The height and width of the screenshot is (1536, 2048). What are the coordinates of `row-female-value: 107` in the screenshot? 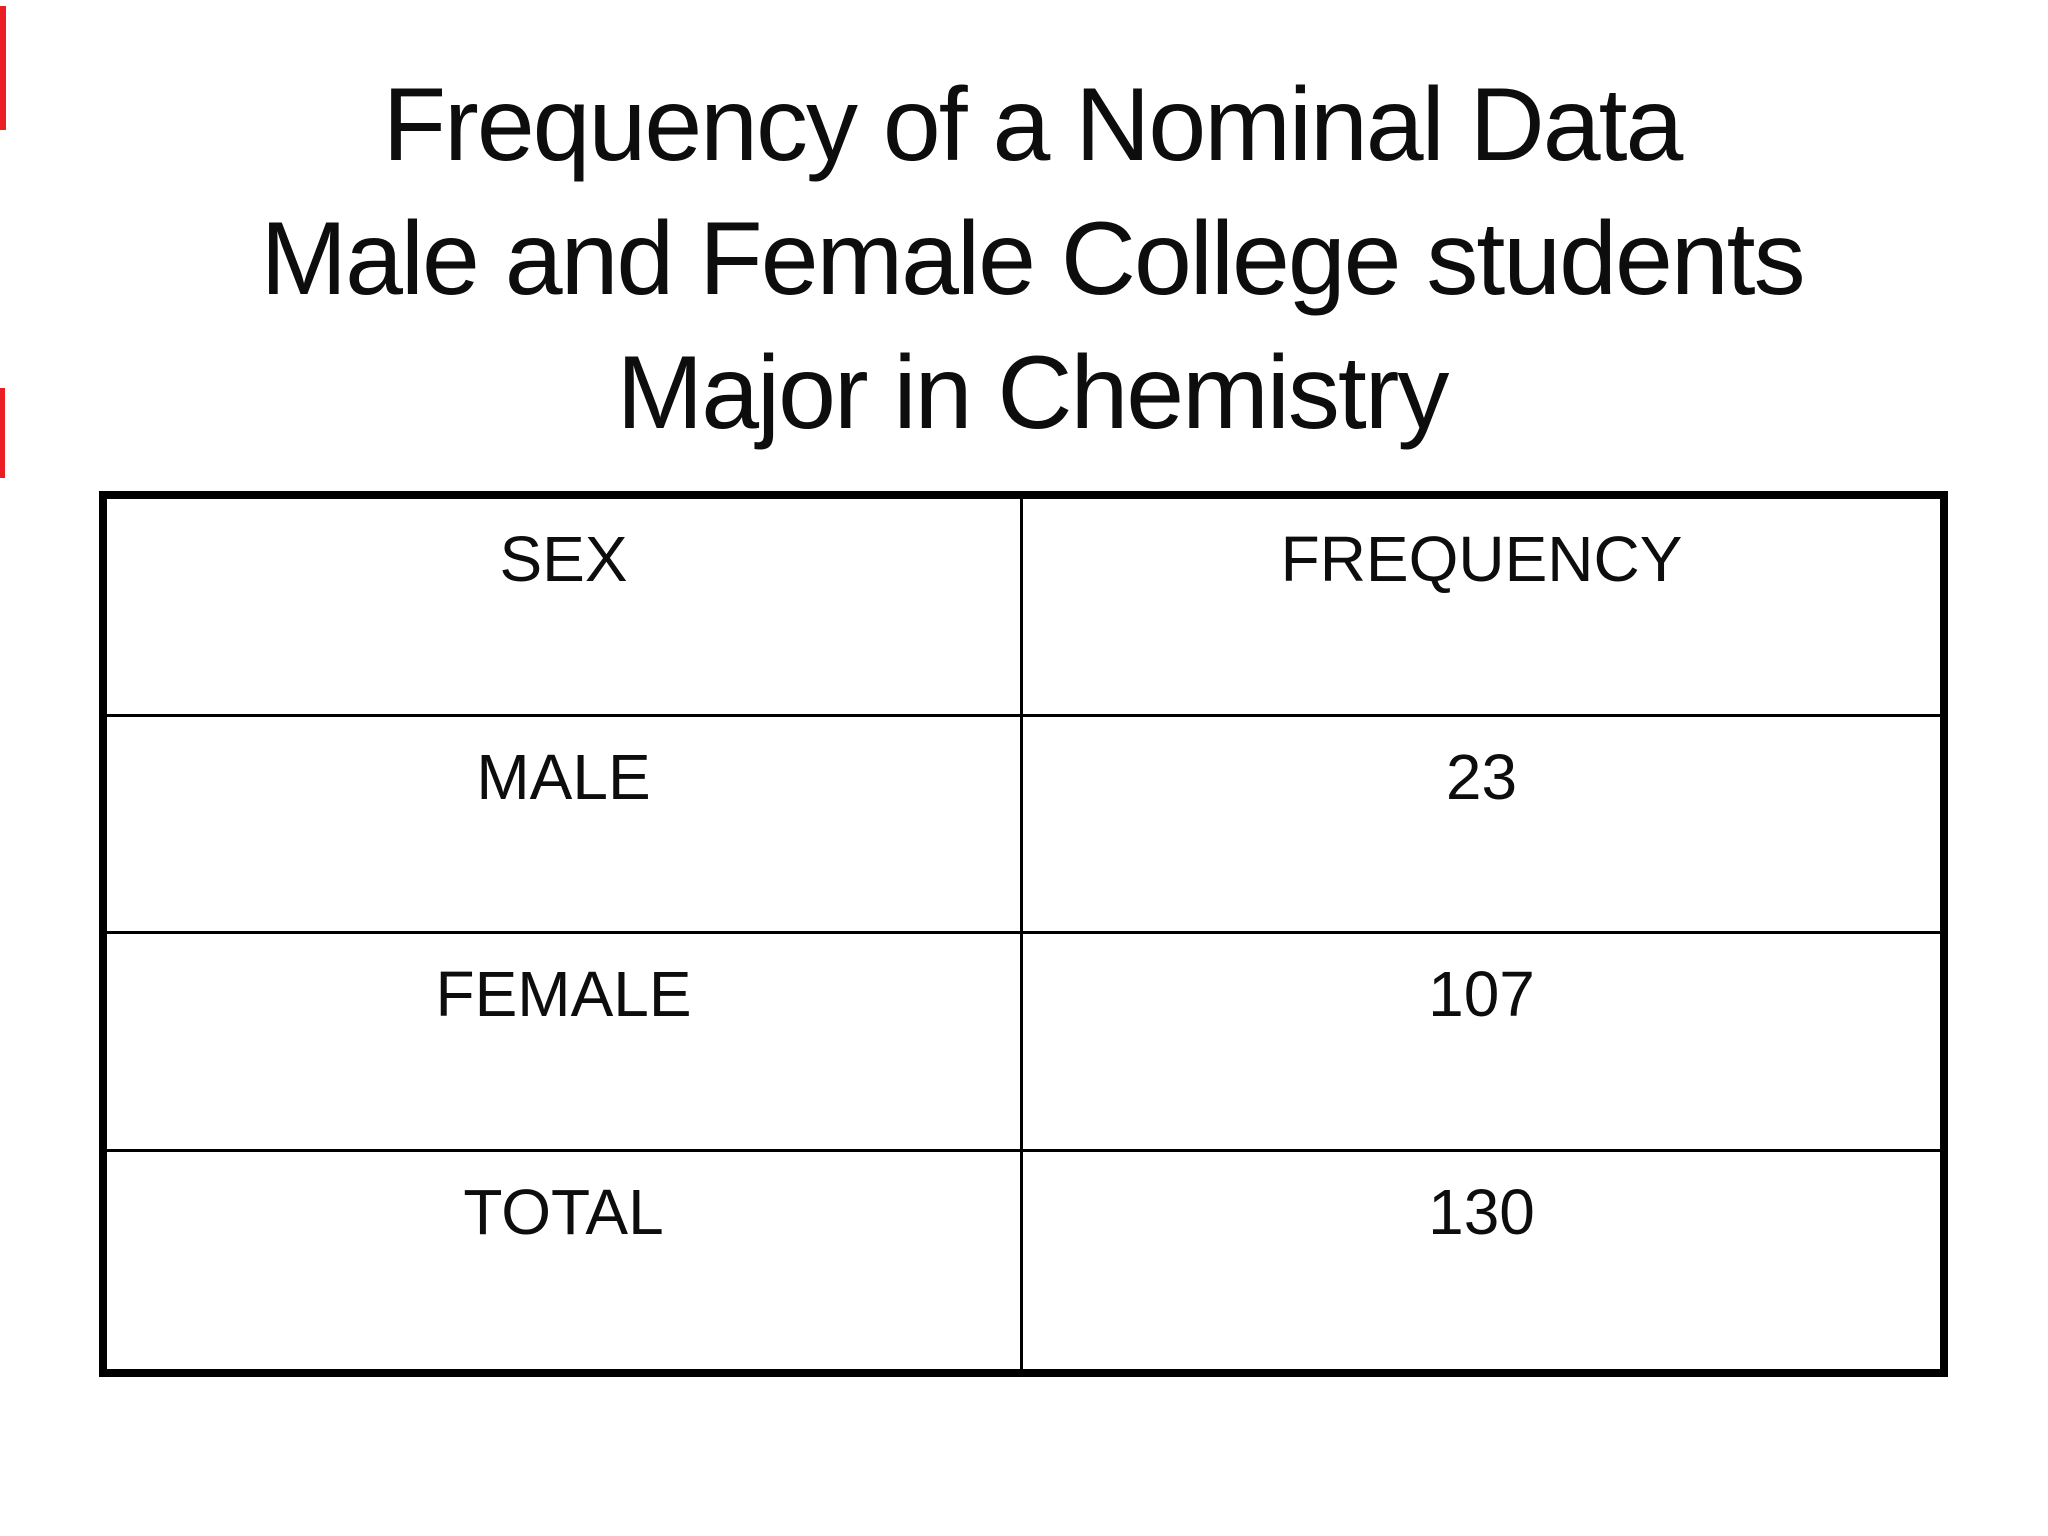 It's located at (1481, 1043).